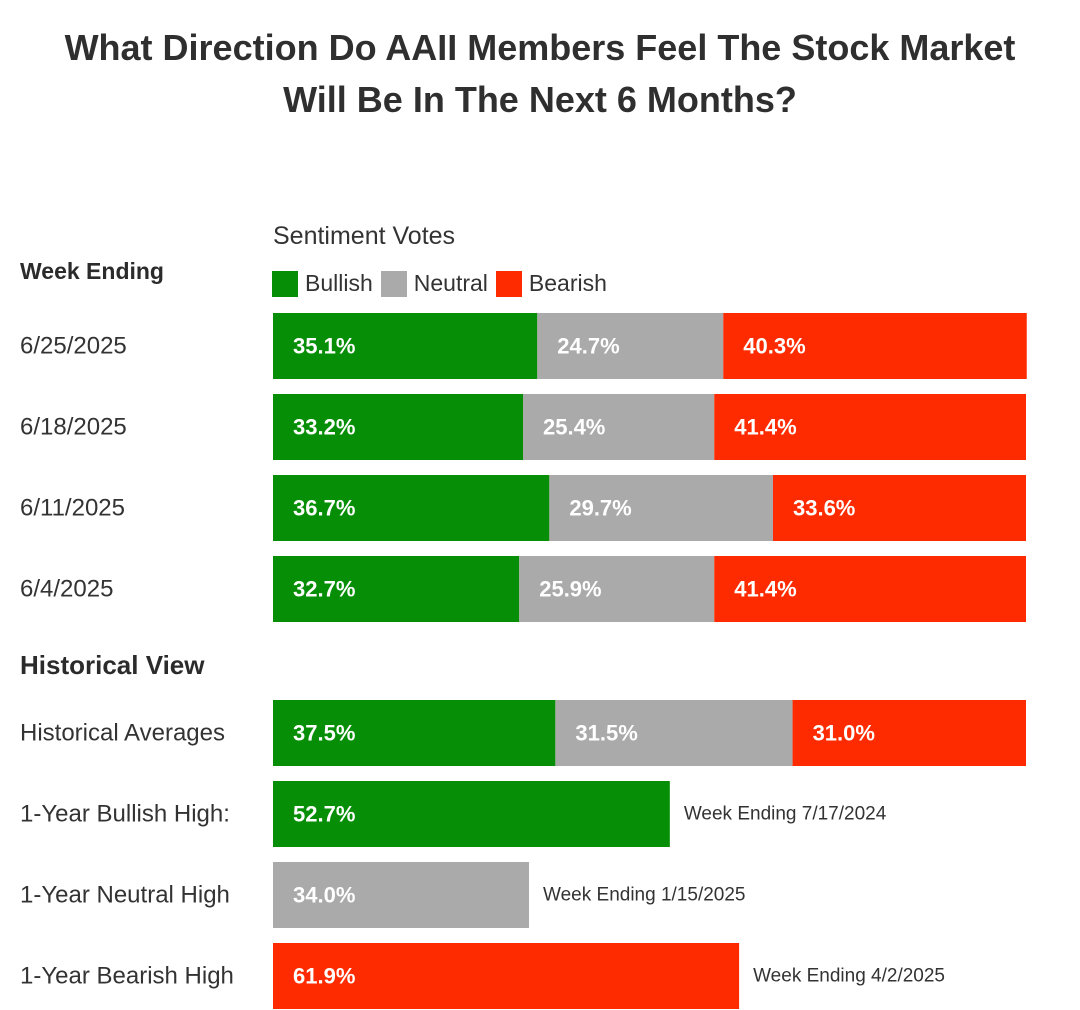 Image resolution: width=1080 pixels, height=1010 pixels. Describe the element at coordinates (450, 283) in the screenshot. I see `legend-label-neutral: Neutral` at that location.